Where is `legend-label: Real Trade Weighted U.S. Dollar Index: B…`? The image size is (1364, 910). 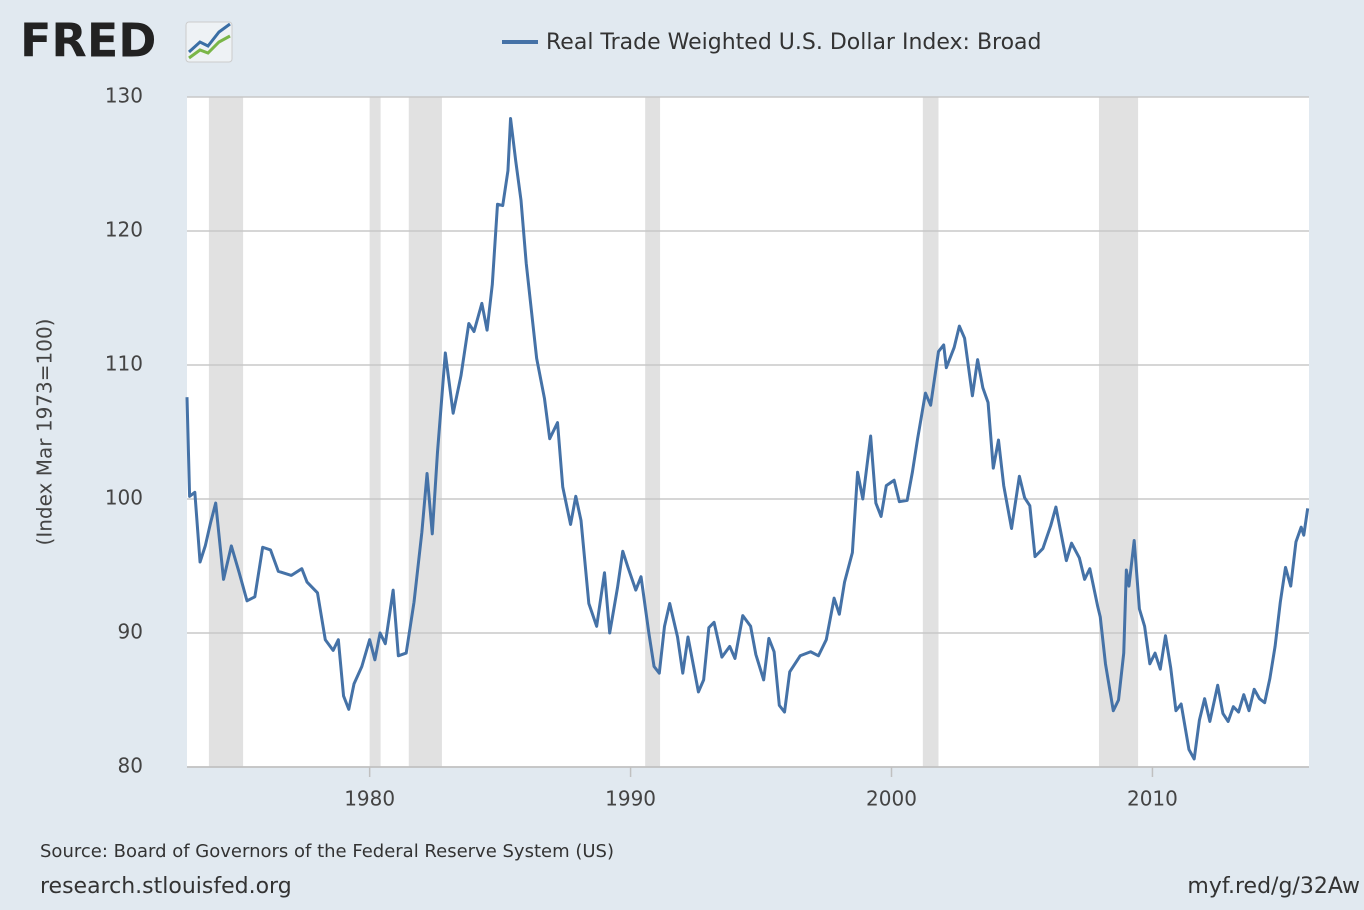
legend-label: Real Trade Weighted U.S. Dollar Index: B… is located at coordinates (794, 42).